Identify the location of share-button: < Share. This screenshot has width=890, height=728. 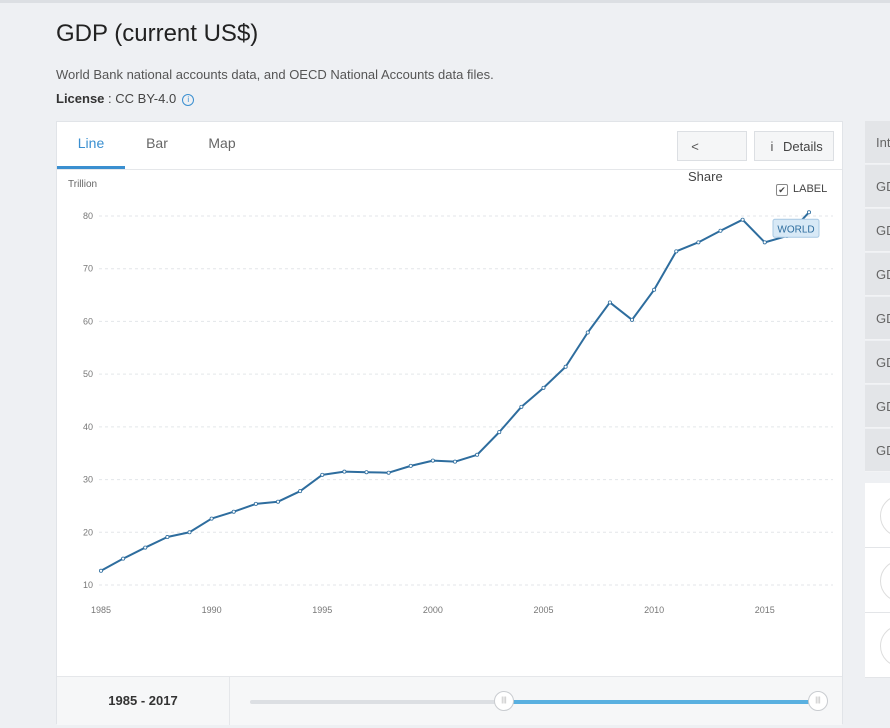
(712, 157).